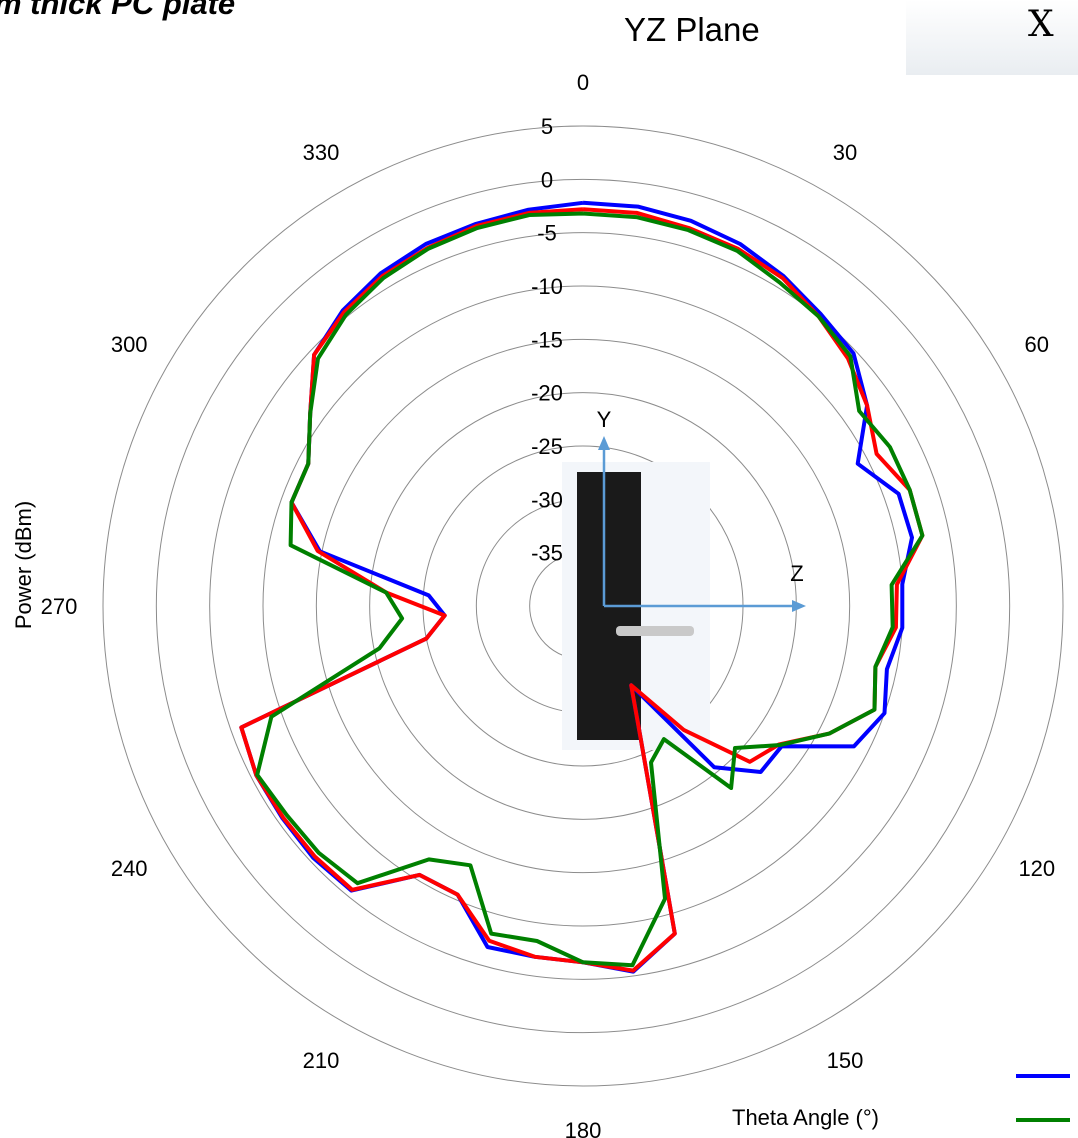 This screenshot has width=1078, height=1138. Describe the element at coordinates (547, 393) in the screenshot. I see `radial-tick-label: -20` at that location.